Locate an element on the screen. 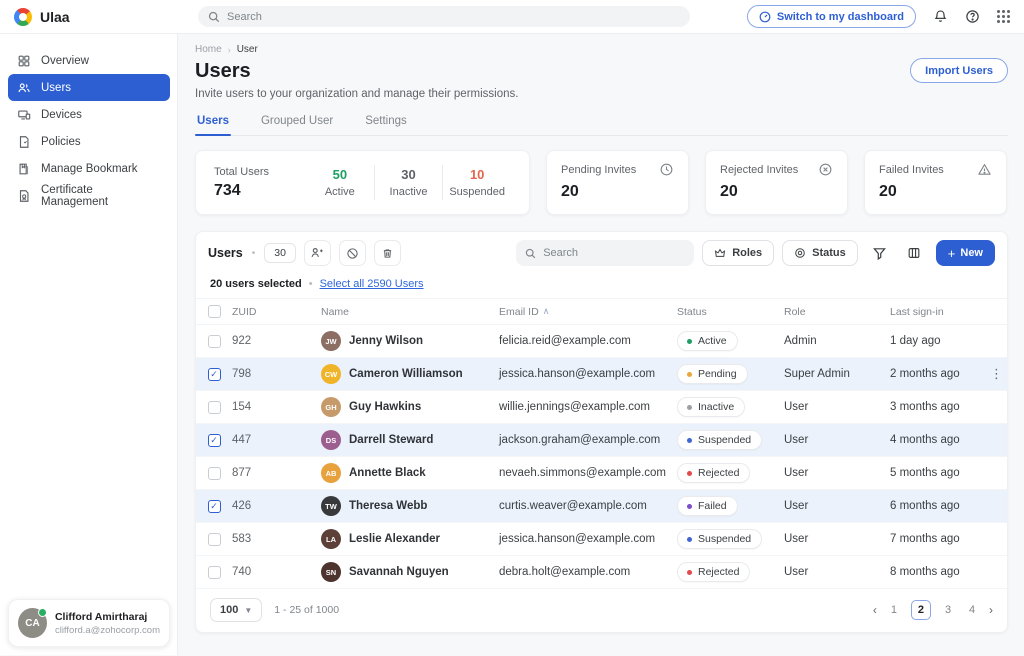 This screenshot has height=656, width=1024. sidebar-item-certificate-management: Certificate Management is located at coordinates (89, 195).